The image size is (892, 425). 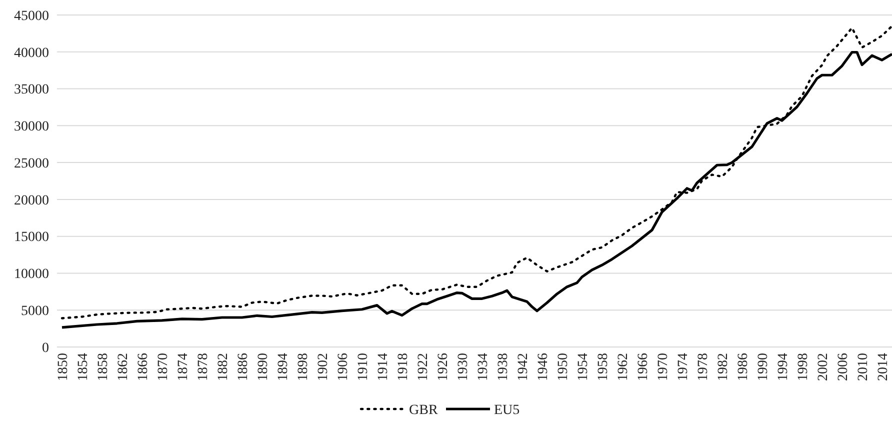 What do you see at coordinates (783, 367) in the screenshot?
I see `x-tick-label: 1994` at bounding box center [783, 367].